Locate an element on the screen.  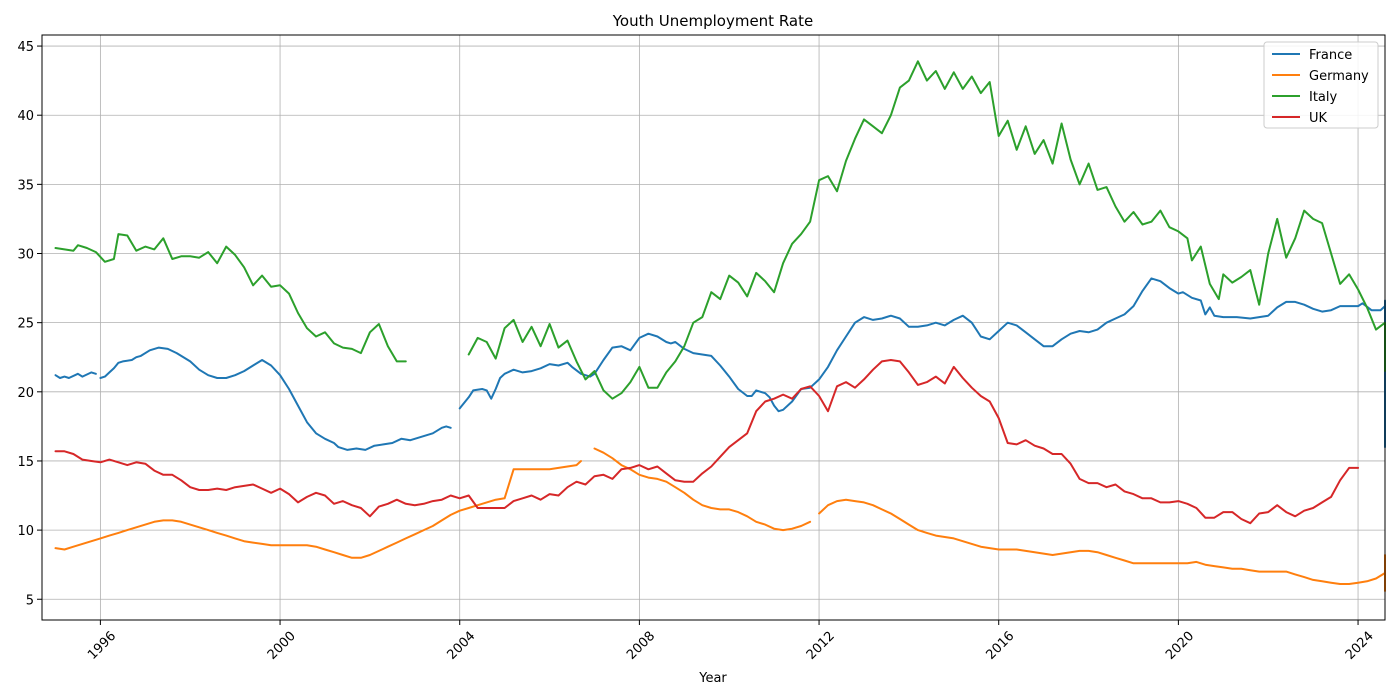
y-tick-label: 40 is located at coordinates (25, 116).